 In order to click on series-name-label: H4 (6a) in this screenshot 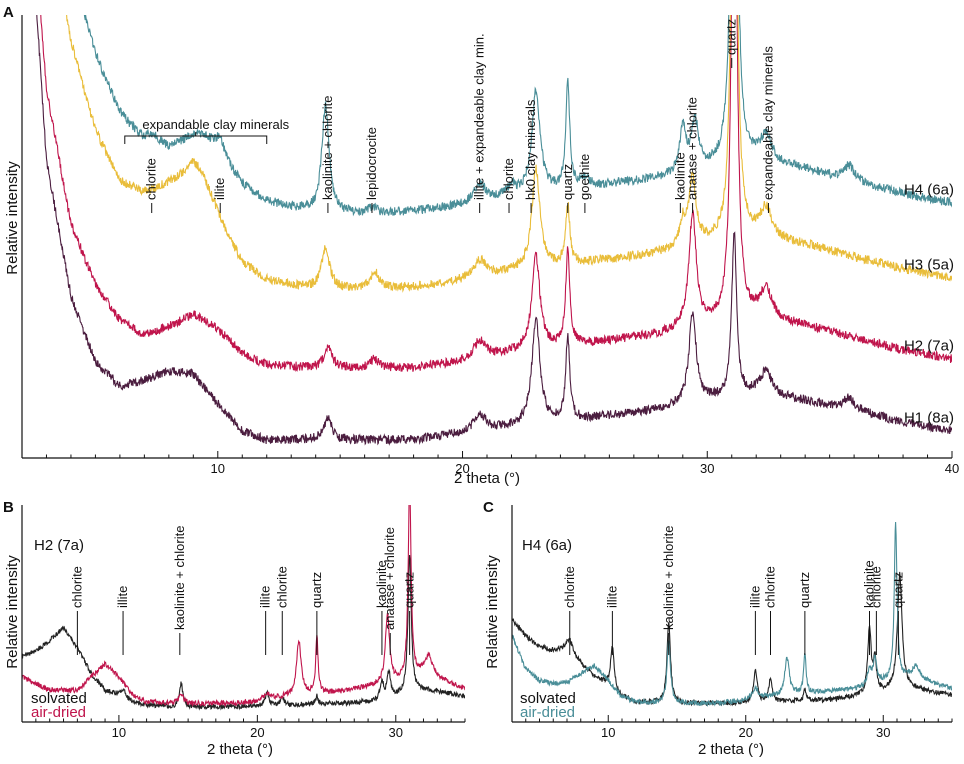, I will do `click(929, 189)`.